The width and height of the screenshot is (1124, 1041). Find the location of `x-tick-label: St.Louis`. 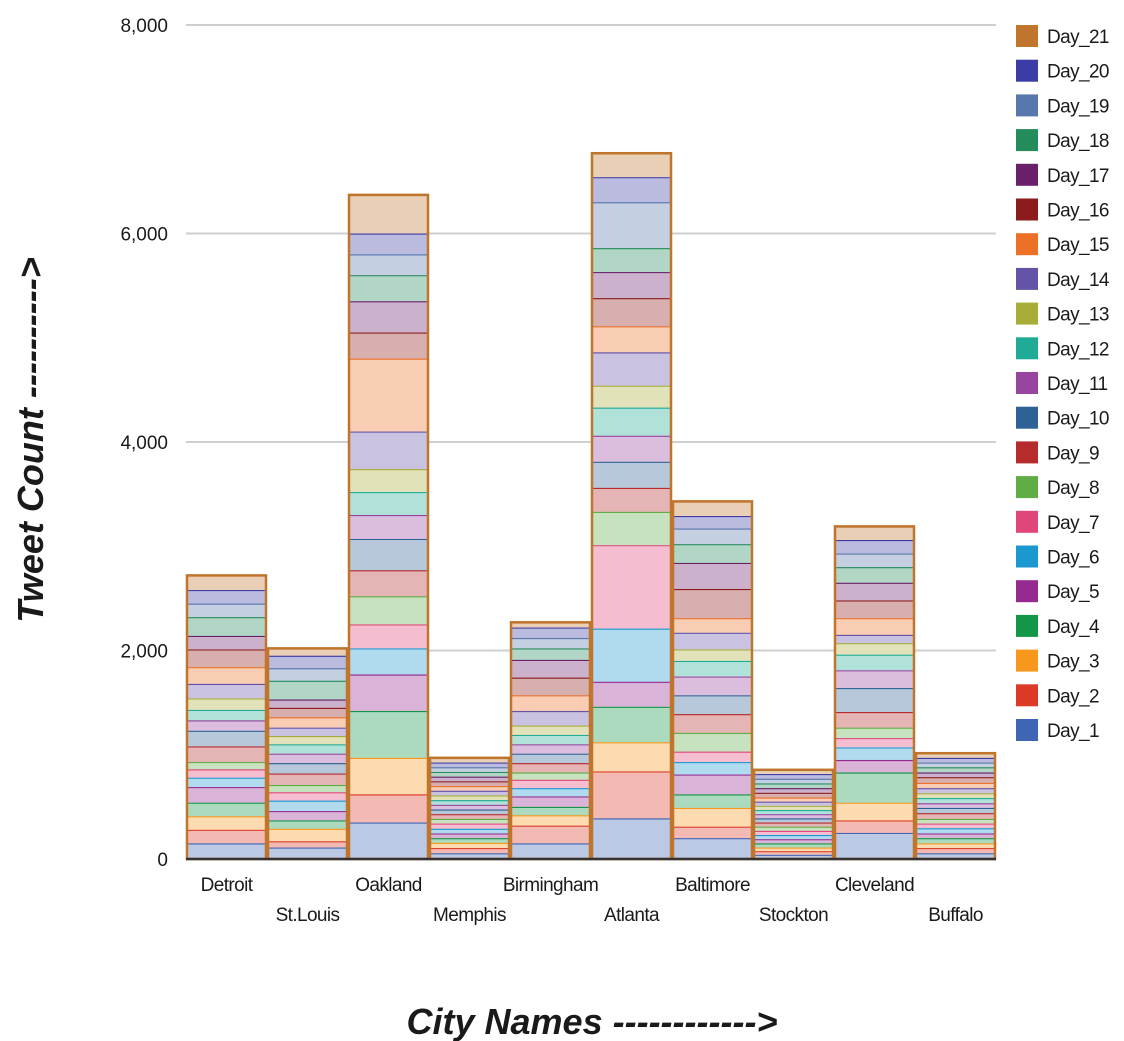

x-tick-label: St.Louis is located at coordinates (308, 915).